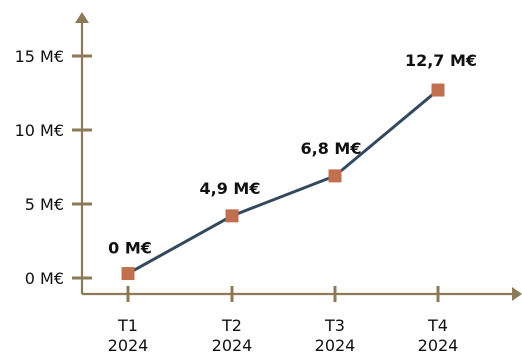 The width and height of the screenshot is (522, 354). What do you see at coordinates (44, 204) in the screenshot?
I see `y-tick-label: 5 M€` at bounding box center [44, 204].